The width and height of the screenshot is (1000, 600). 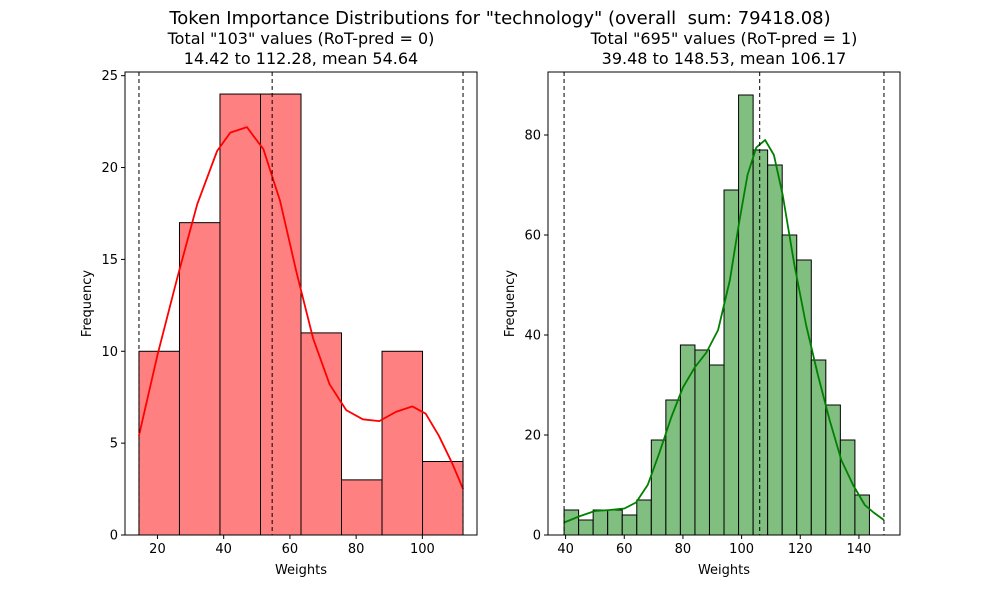 What do you see at coordinates (109, 76) in the screenshot?
I see `y-tick-label: 25` at bounding box center [109, 76].